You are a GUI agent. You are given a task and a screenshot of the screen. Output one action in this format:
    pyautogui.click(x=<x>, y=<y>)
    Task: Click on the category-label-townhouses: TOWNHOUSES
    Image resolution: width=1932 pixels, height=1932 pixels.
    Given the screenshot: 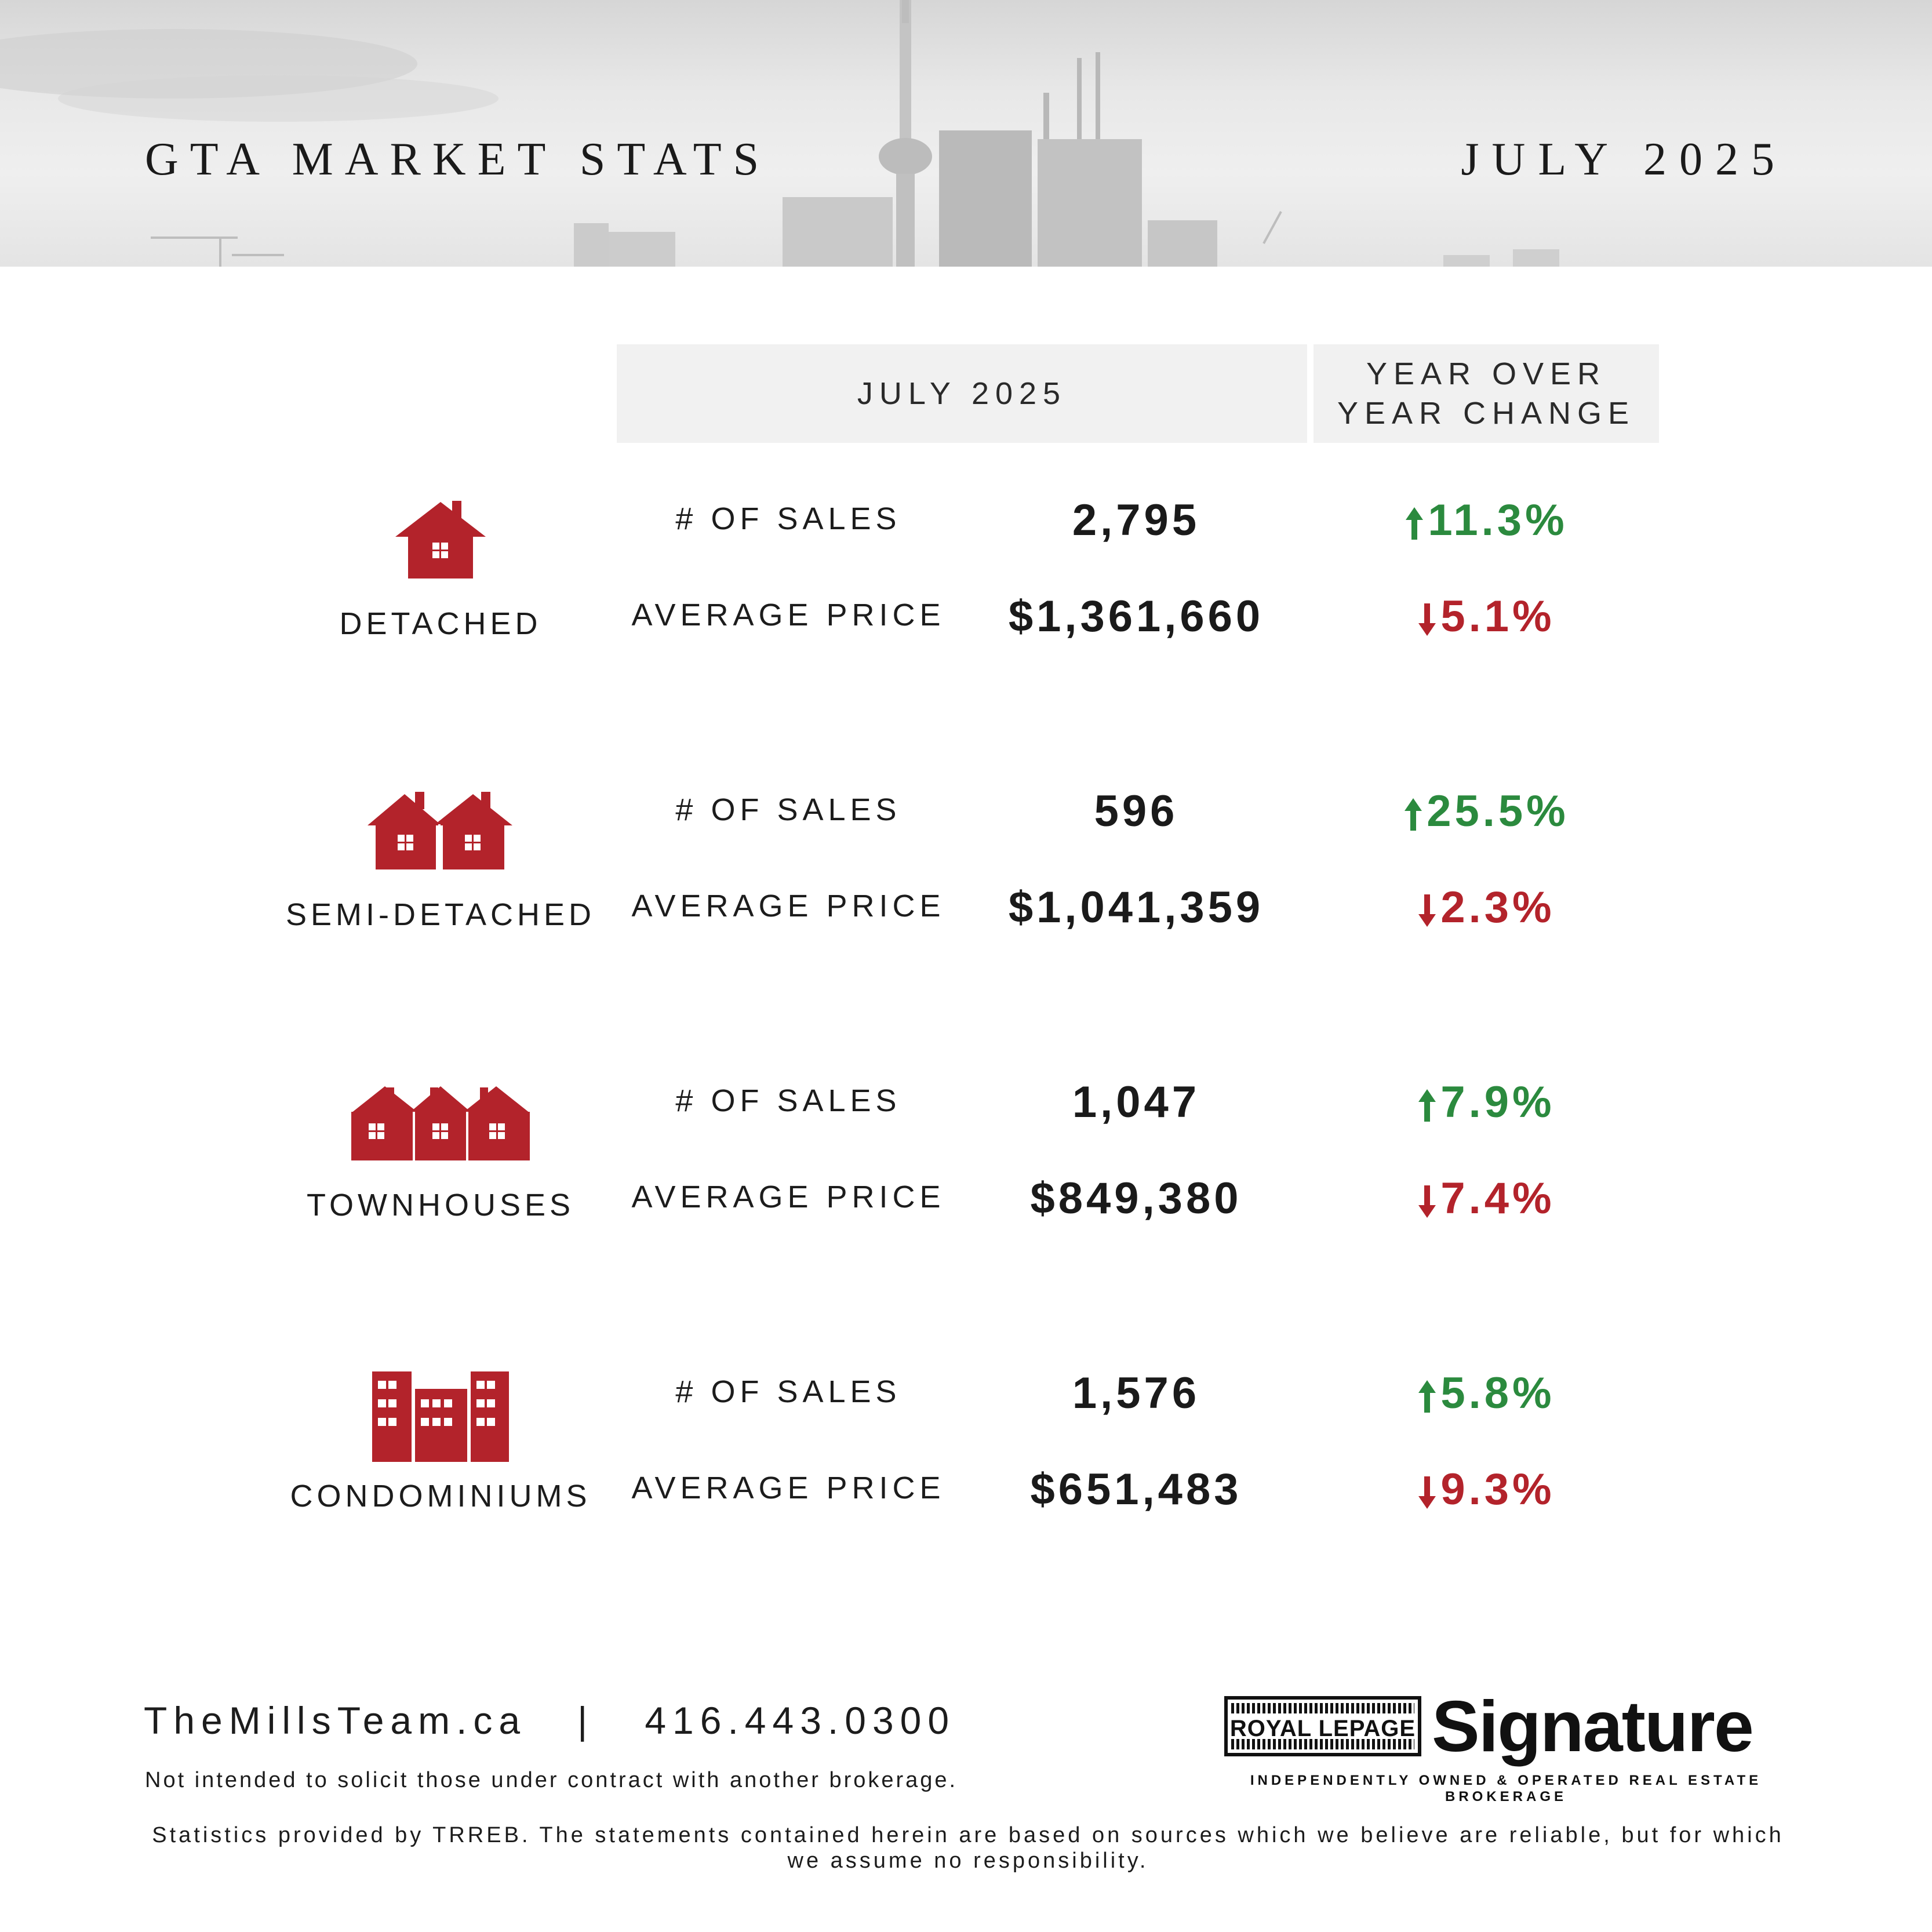 What is the action you would take?
    pyautogui.click(x=440, y=1205)
    